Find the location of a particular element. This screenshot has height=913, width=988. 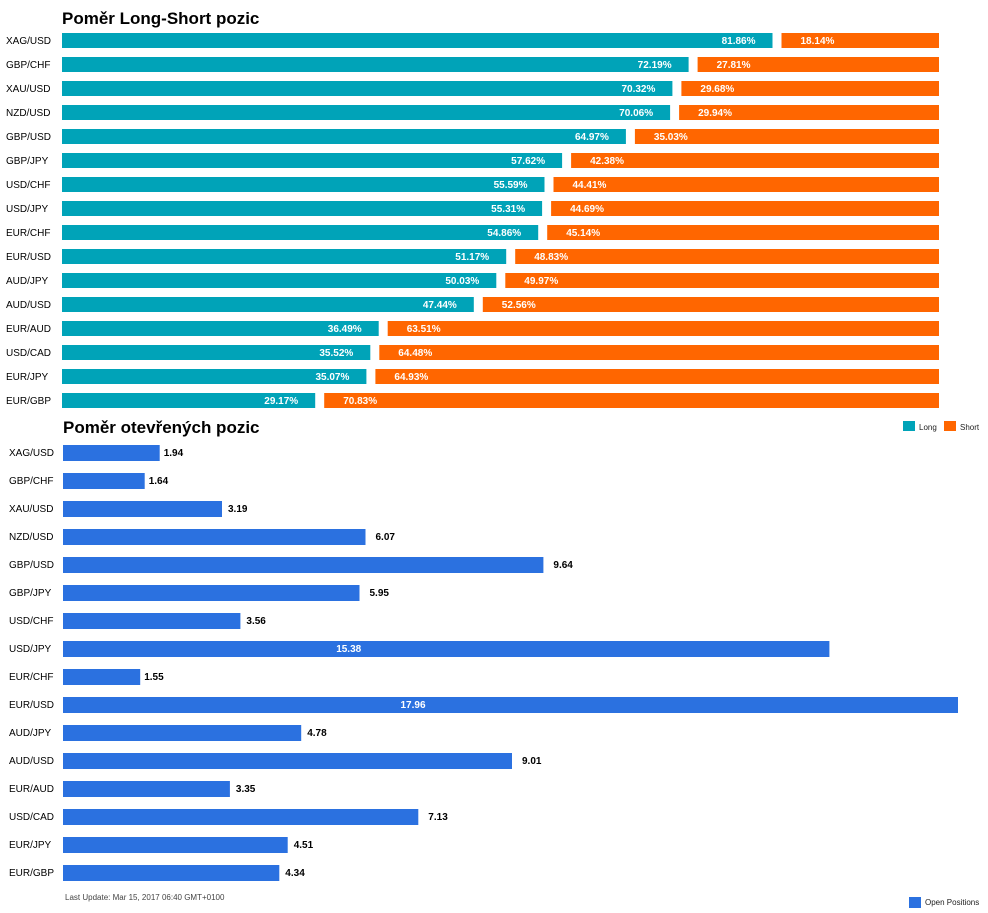

long-value-label: 55.31% is located at coordinates (508, 209).